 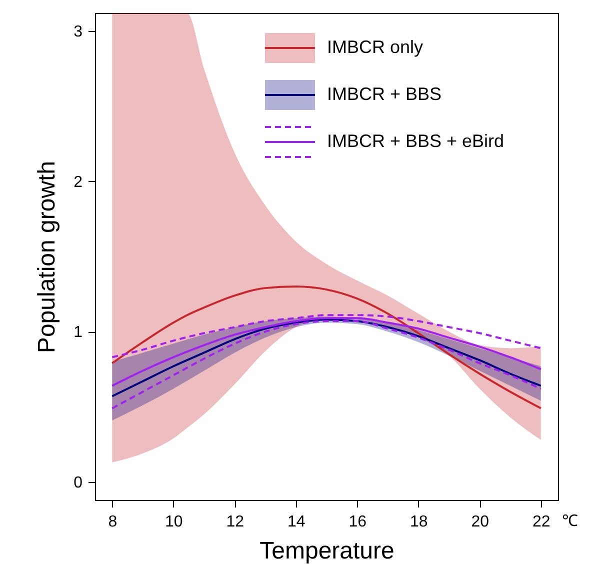 What do you see at coordinates (570, 521) in the screenshot?
I see `text: ℃` at bounding box center [570, 521].